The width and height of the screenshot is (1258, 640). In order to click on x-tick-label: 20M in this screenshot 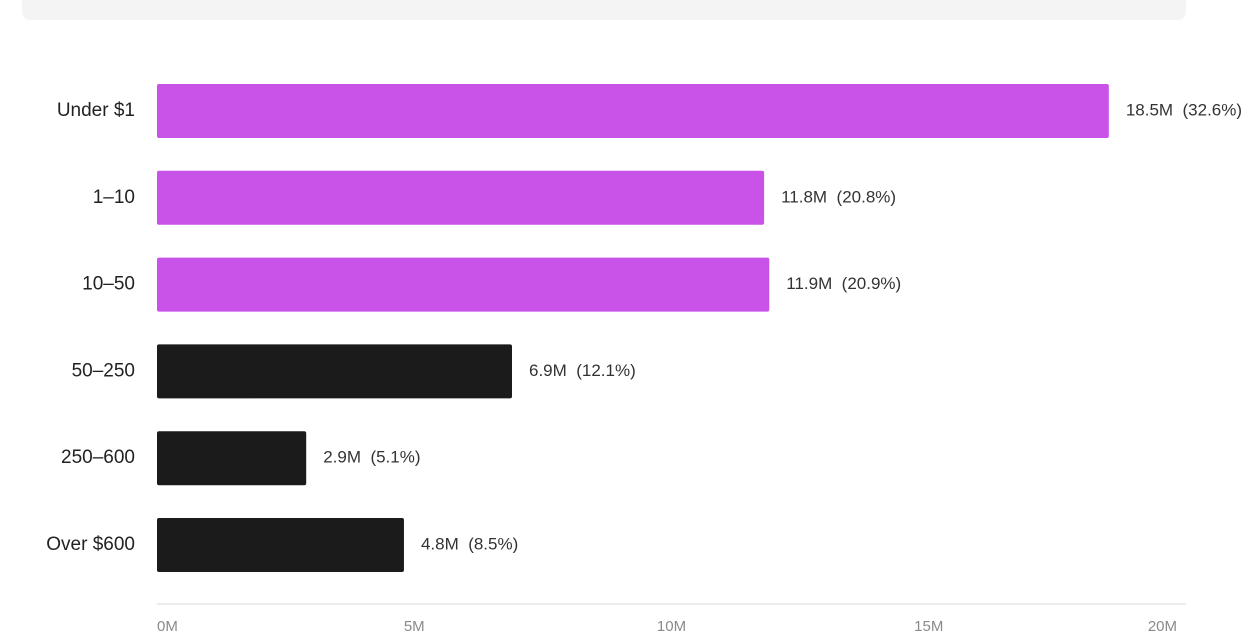, I will do `click(1162, 626)`.